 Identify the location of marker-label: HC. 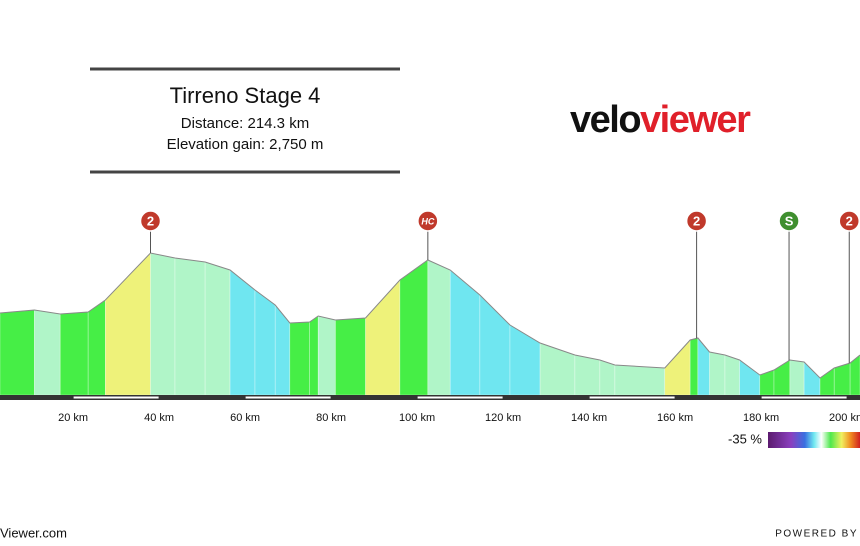
(427, 221).